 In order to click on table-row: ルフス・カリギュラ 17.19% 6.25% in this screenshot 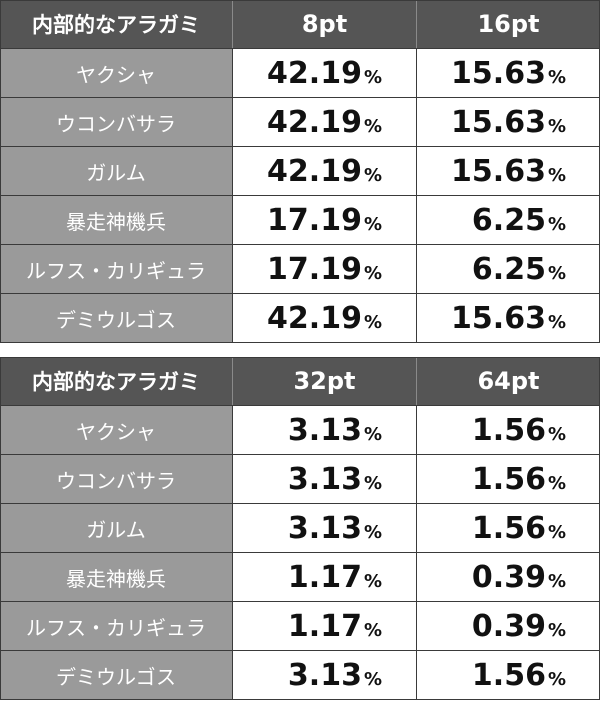, I will do `click(300, 269)`.